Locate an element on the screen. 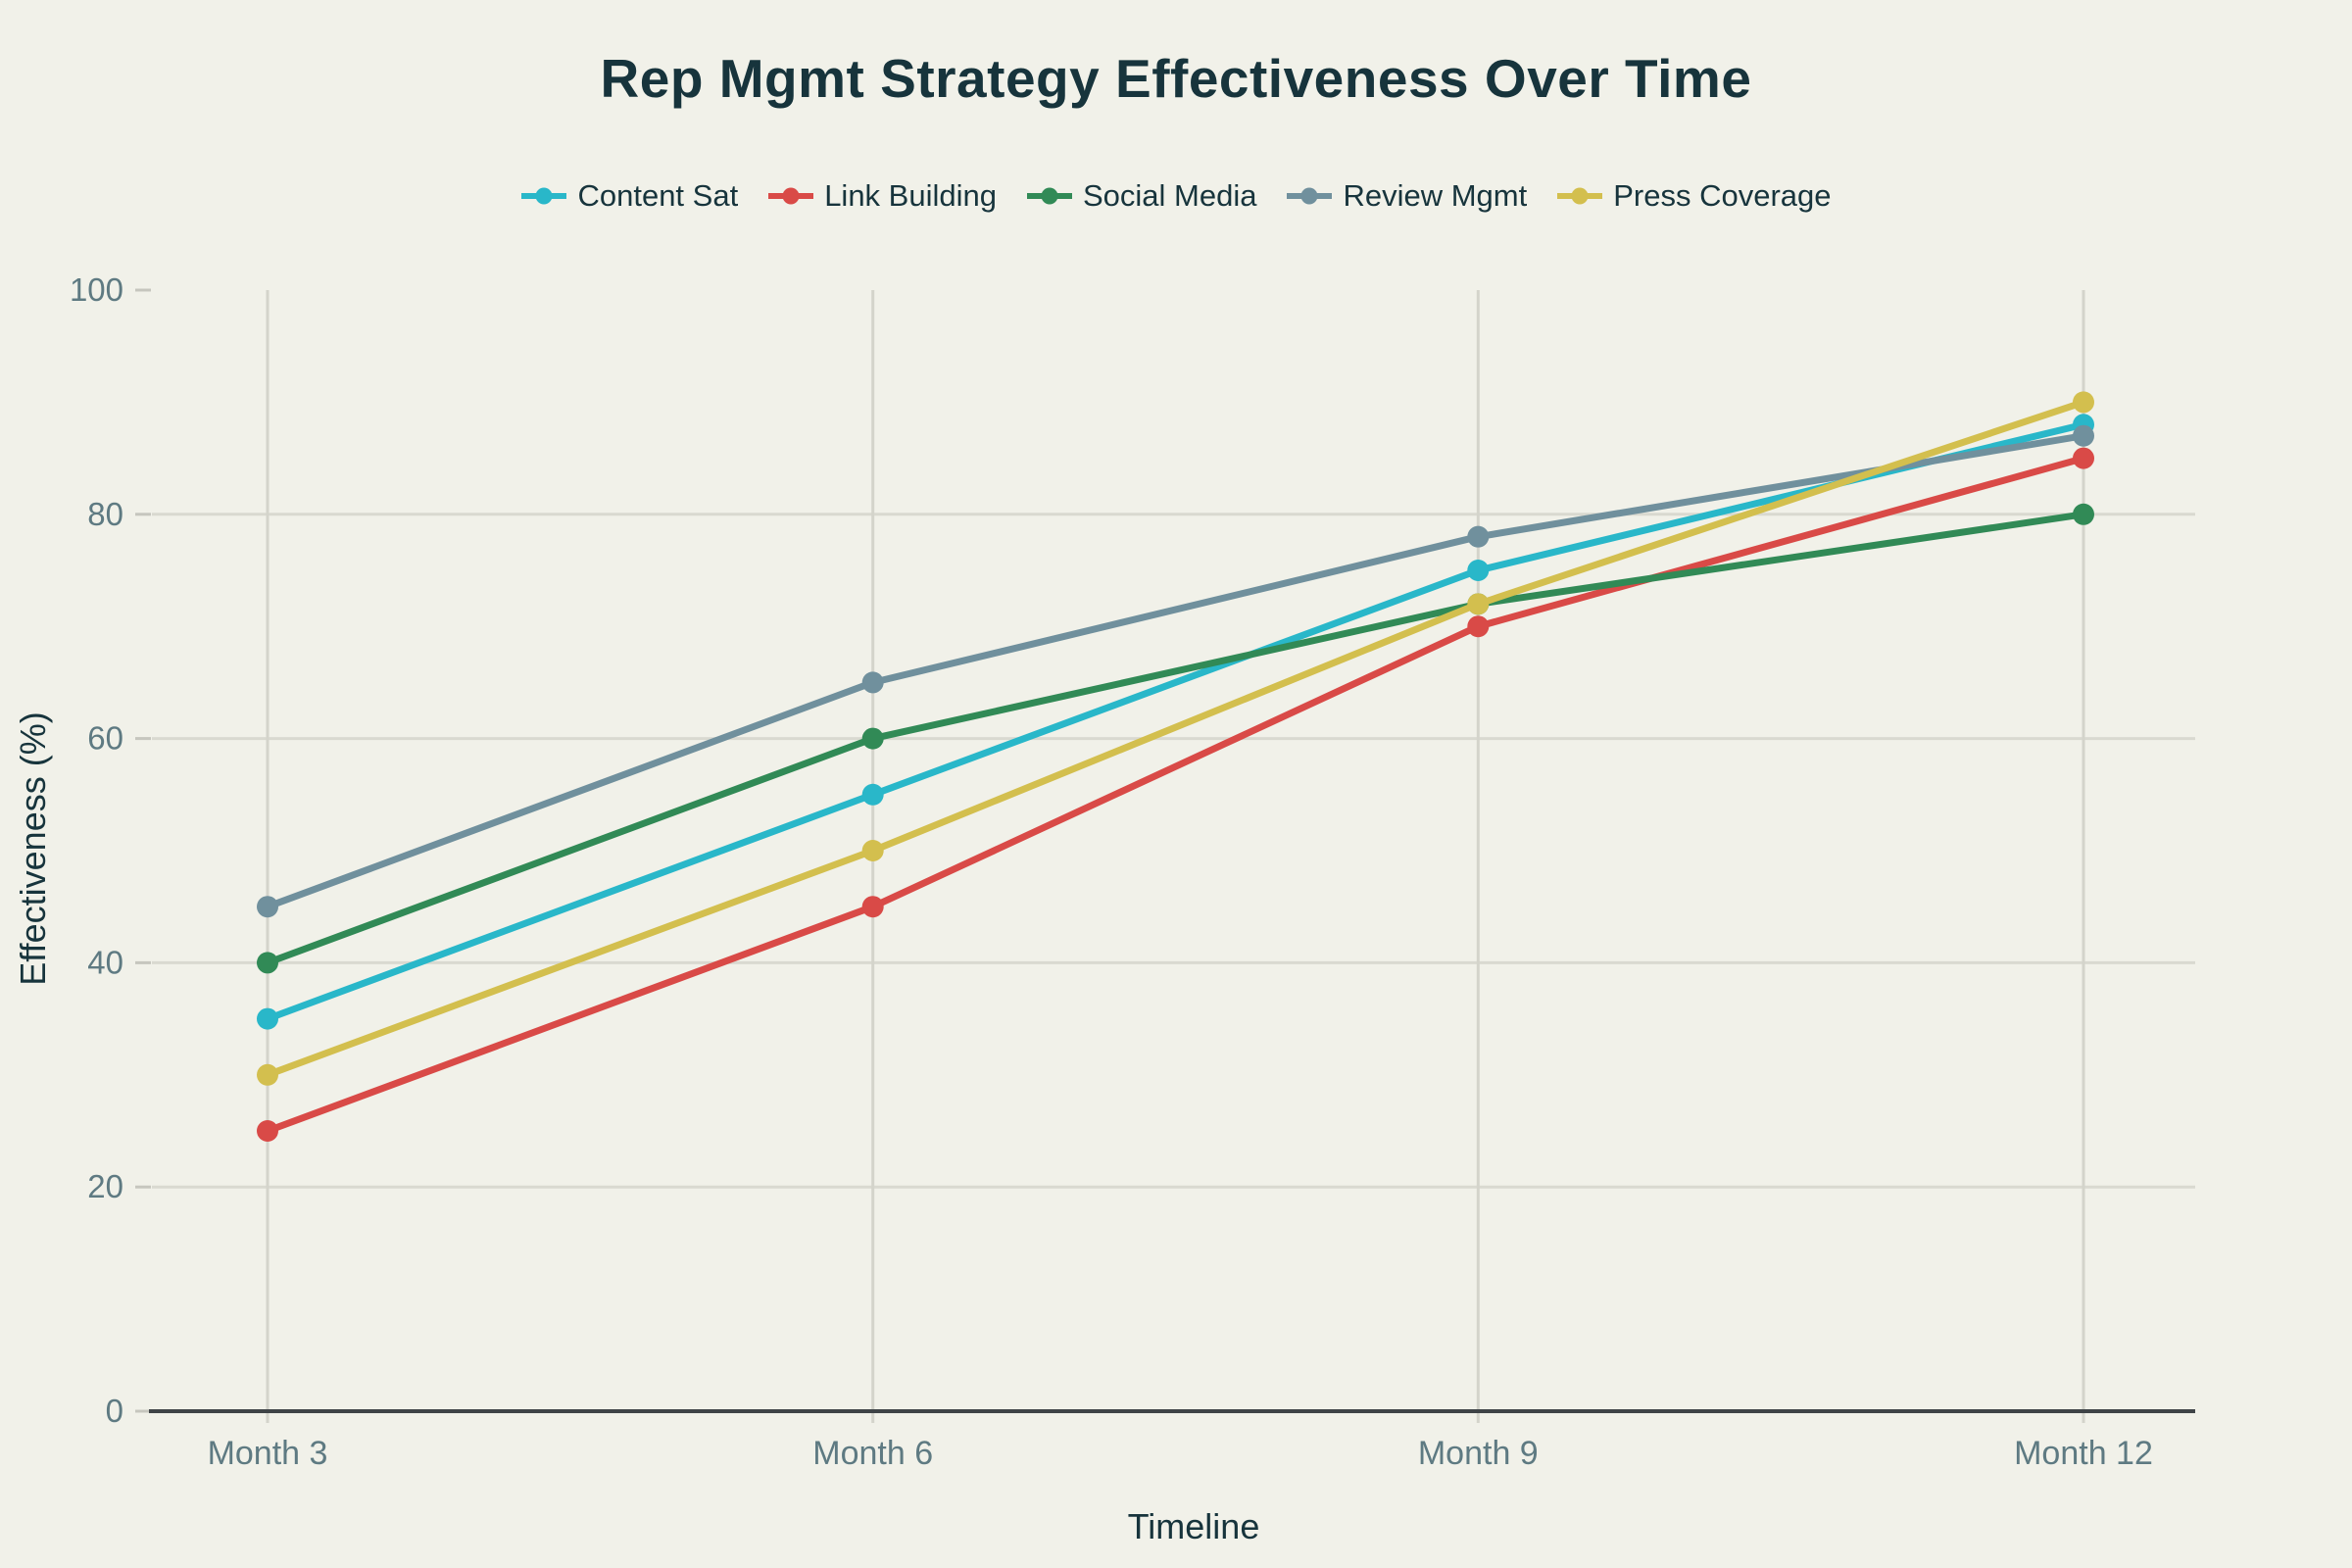 This screenshot has height=1568, width=2352. legend-item-link-building: Link Building is located at coordinates (882, 196).